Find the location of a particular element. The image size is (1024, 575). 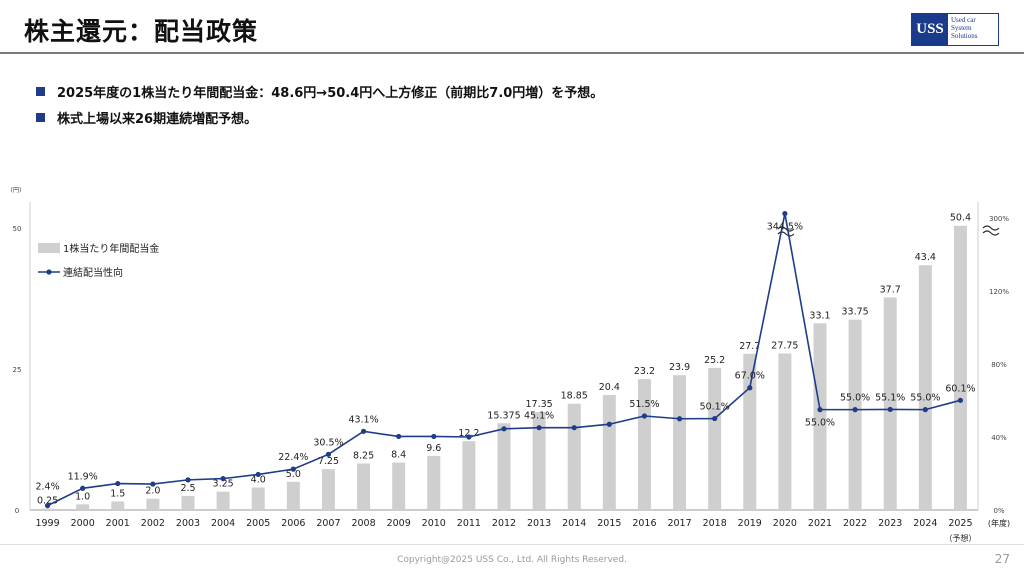

bar-value-label: 1.0 is located at coordinates (82, 496).